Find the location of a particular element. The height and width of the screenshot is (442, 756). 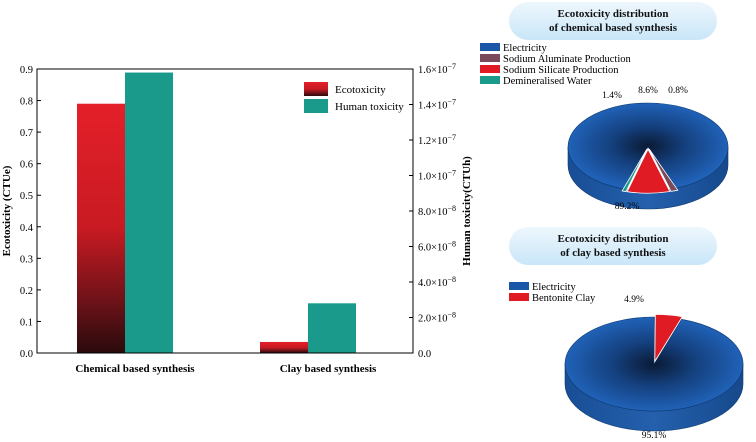

legend-label-demineralised-water: Demineralised Water is located at coordinates (547, 81).